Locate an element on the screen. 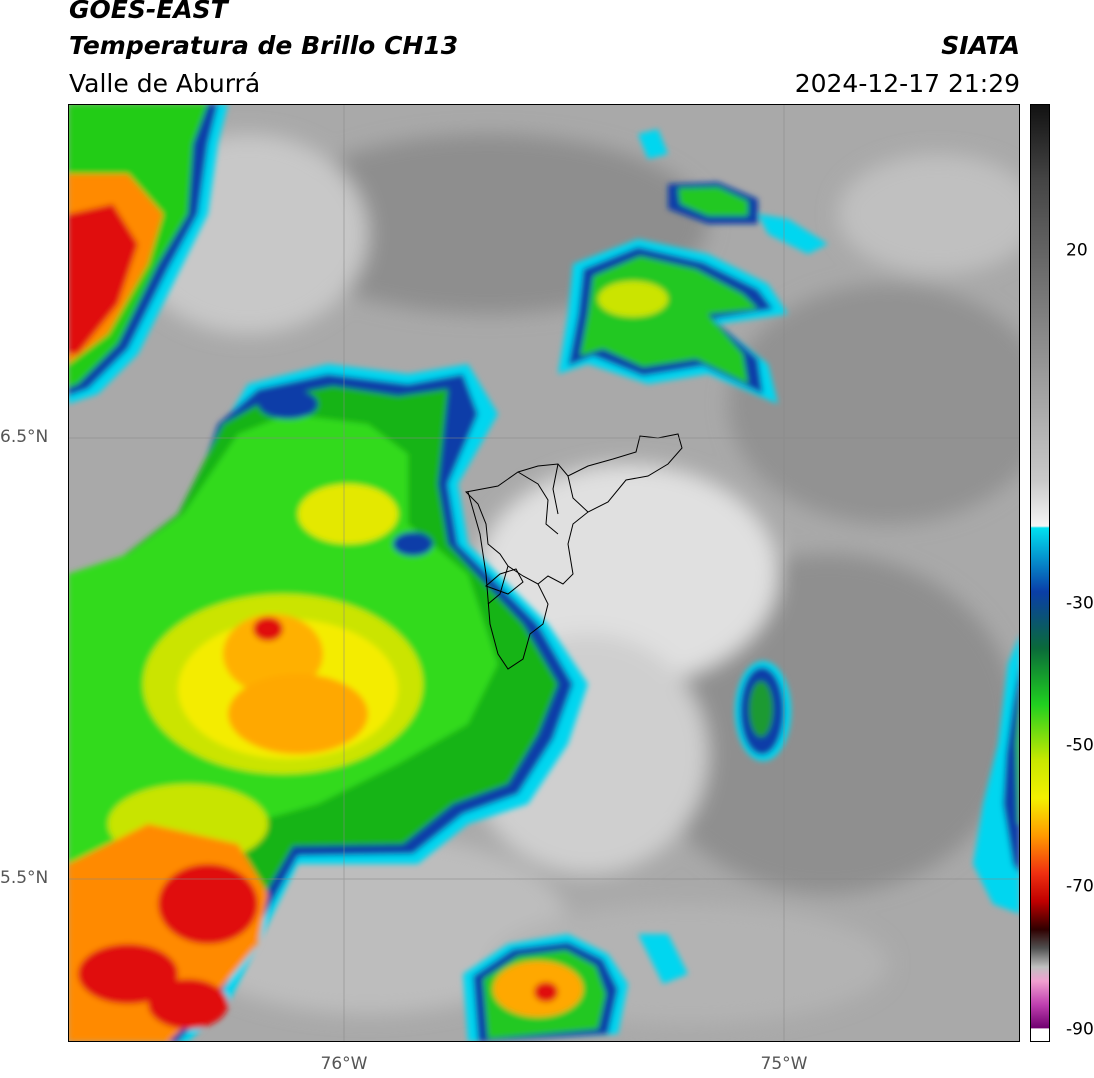 This screenshot has width=1094, height=1078. lon-label-75: 75°W is located at coordinates (784, 1064).